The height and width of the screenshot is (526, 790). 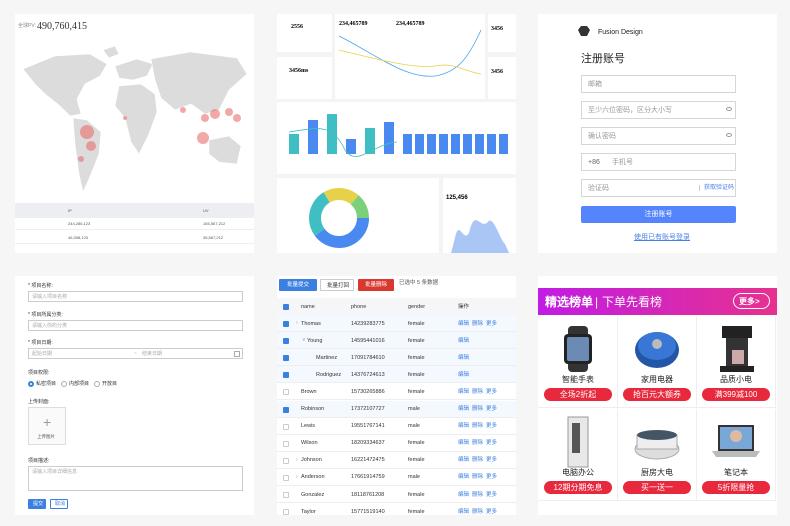 What do you see at coordinates (416, 323) in the screenshot?
I see `cell-gender: female` at bounding box center [416, 323].